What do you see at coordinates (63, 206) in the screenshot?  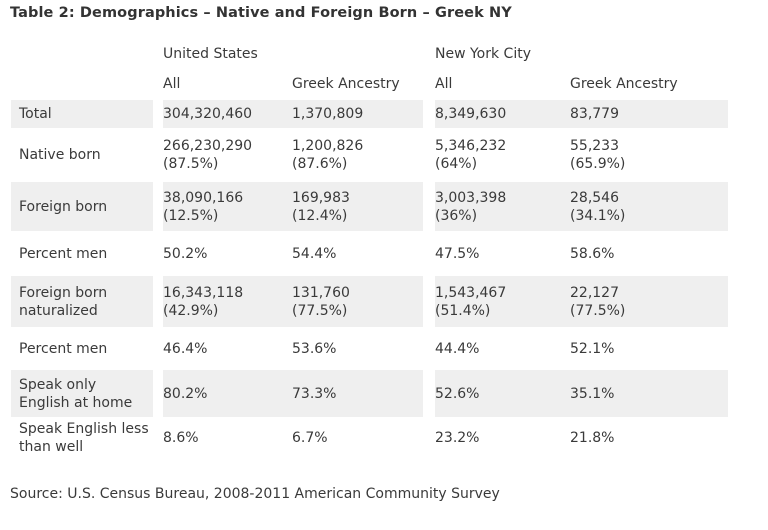 I see `row-label: Foreign born` at bounding box center [63, 206].